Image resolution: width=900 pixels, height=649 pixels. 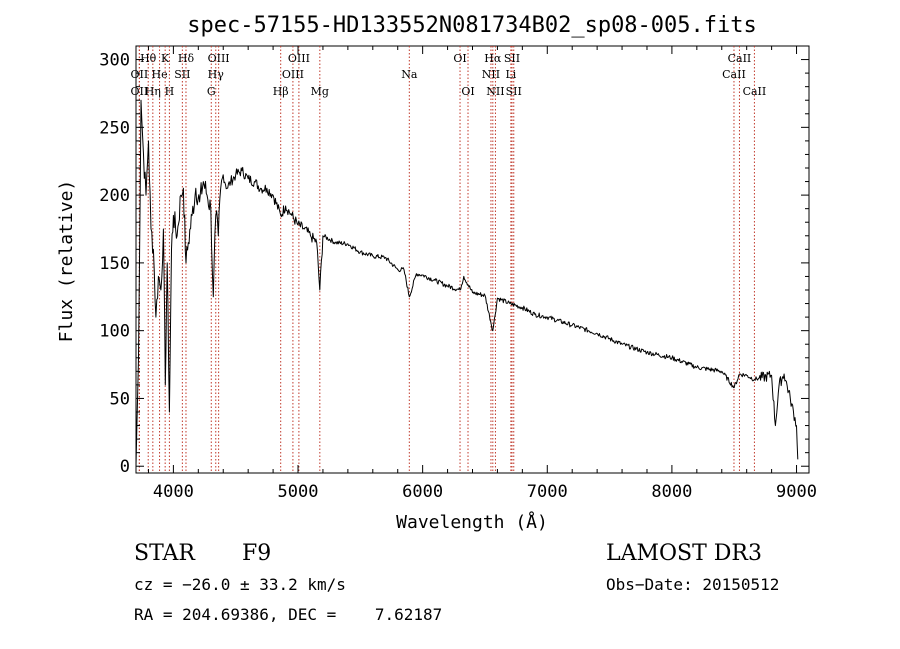 I want to click on y-tick-label: 0, so click(x=125, y=467).